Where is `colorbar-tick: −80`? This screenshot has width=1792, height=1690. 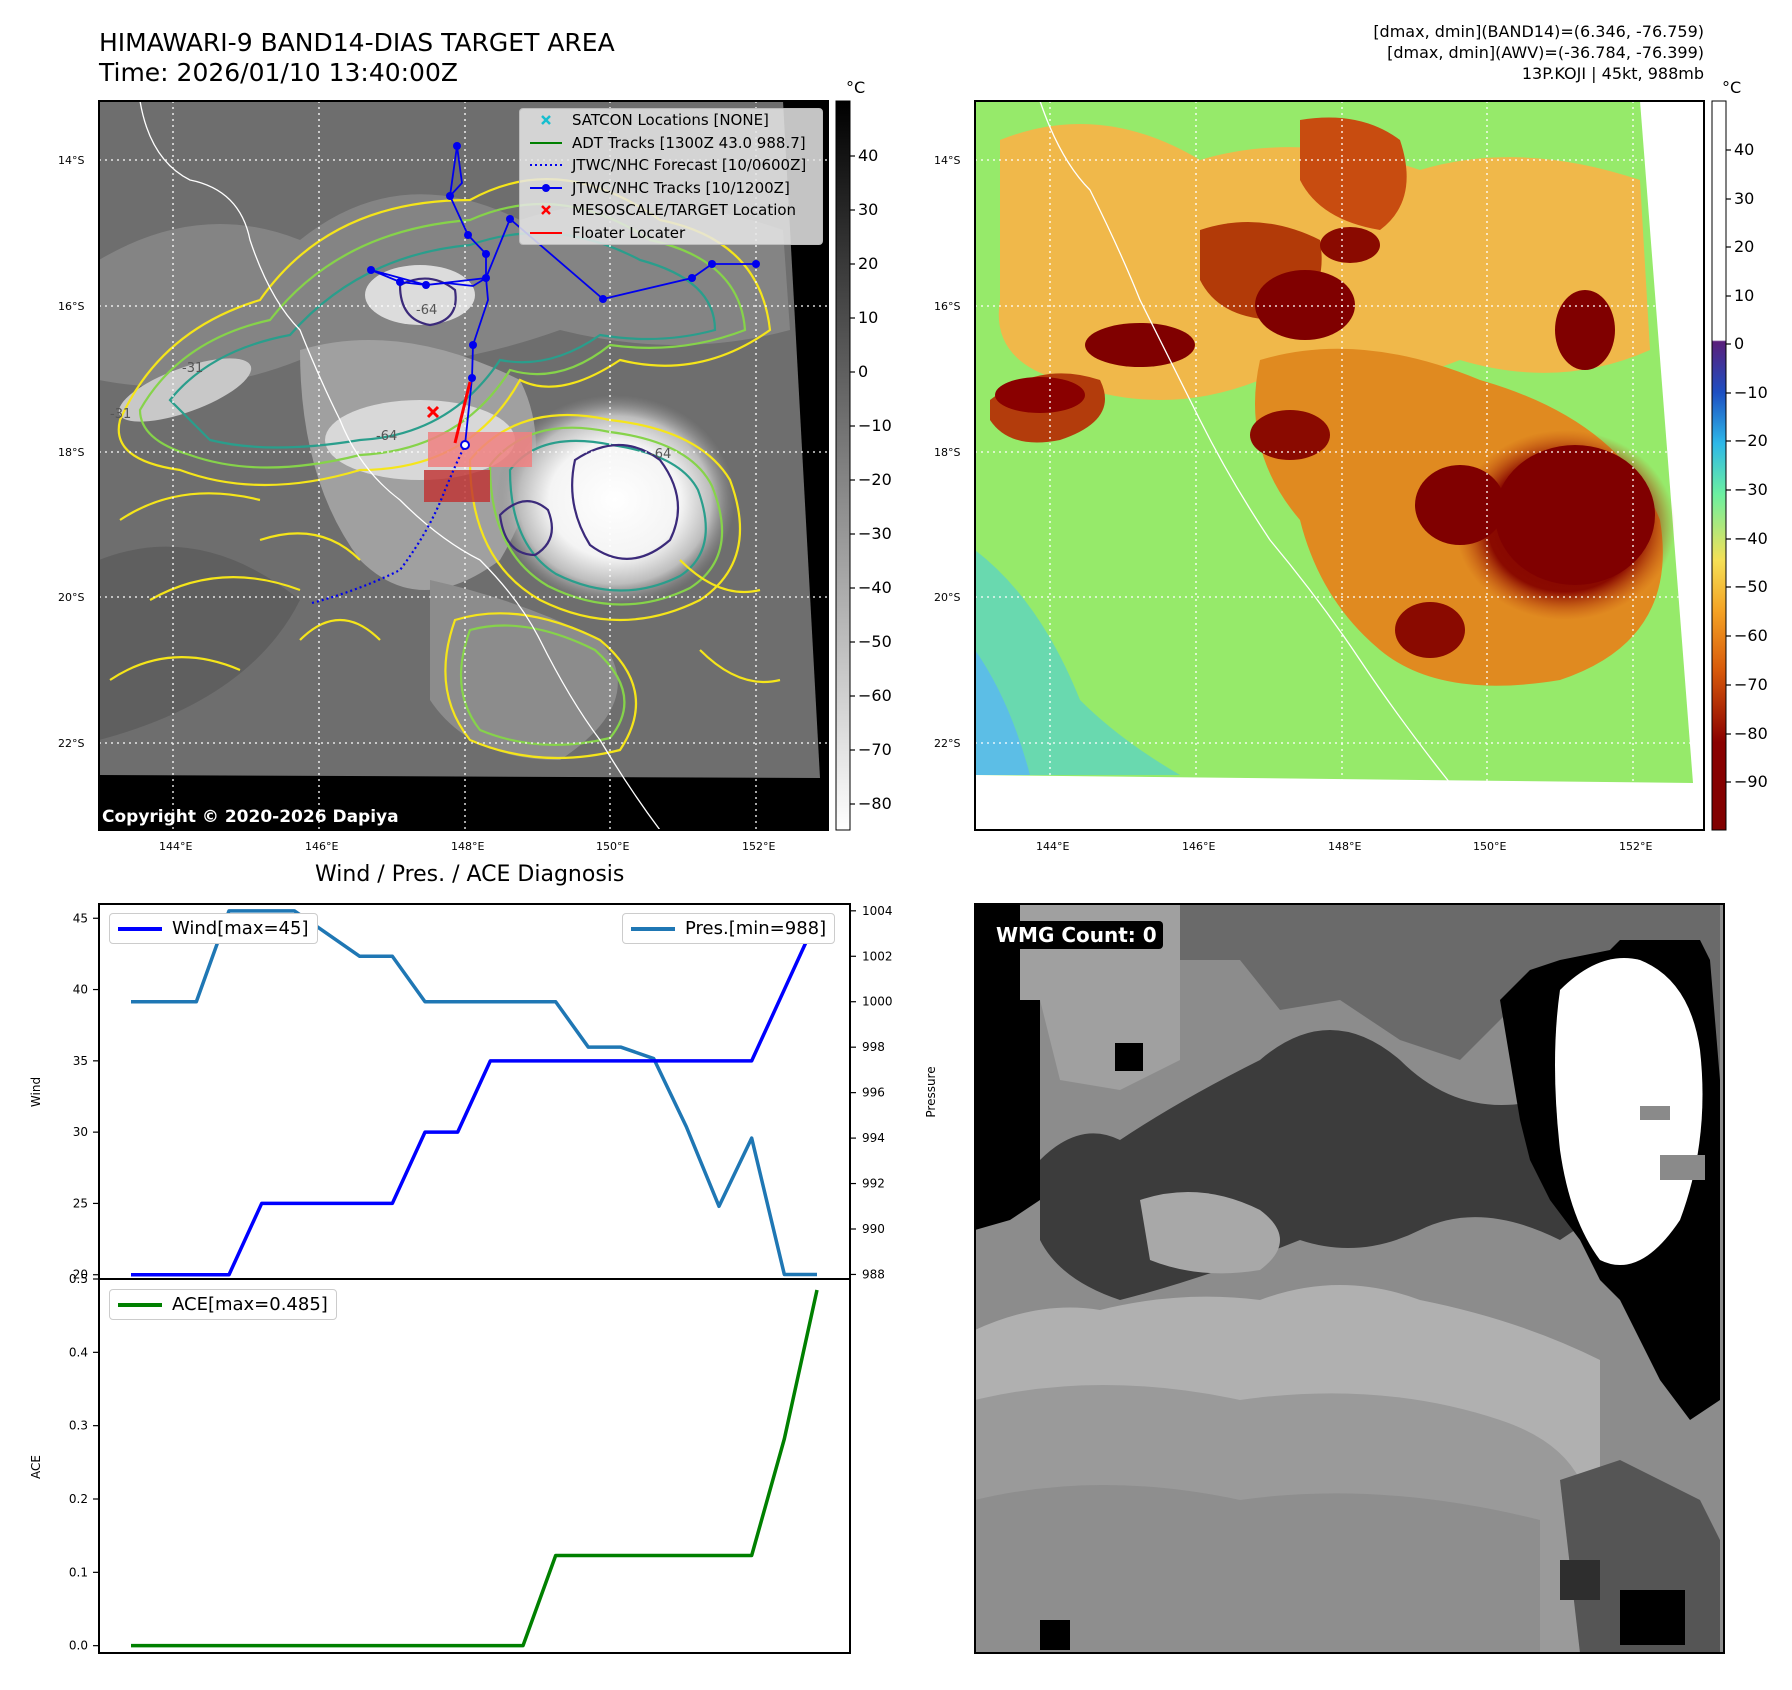
colorbar-tick: −80 is located at coordinates (875, 803).